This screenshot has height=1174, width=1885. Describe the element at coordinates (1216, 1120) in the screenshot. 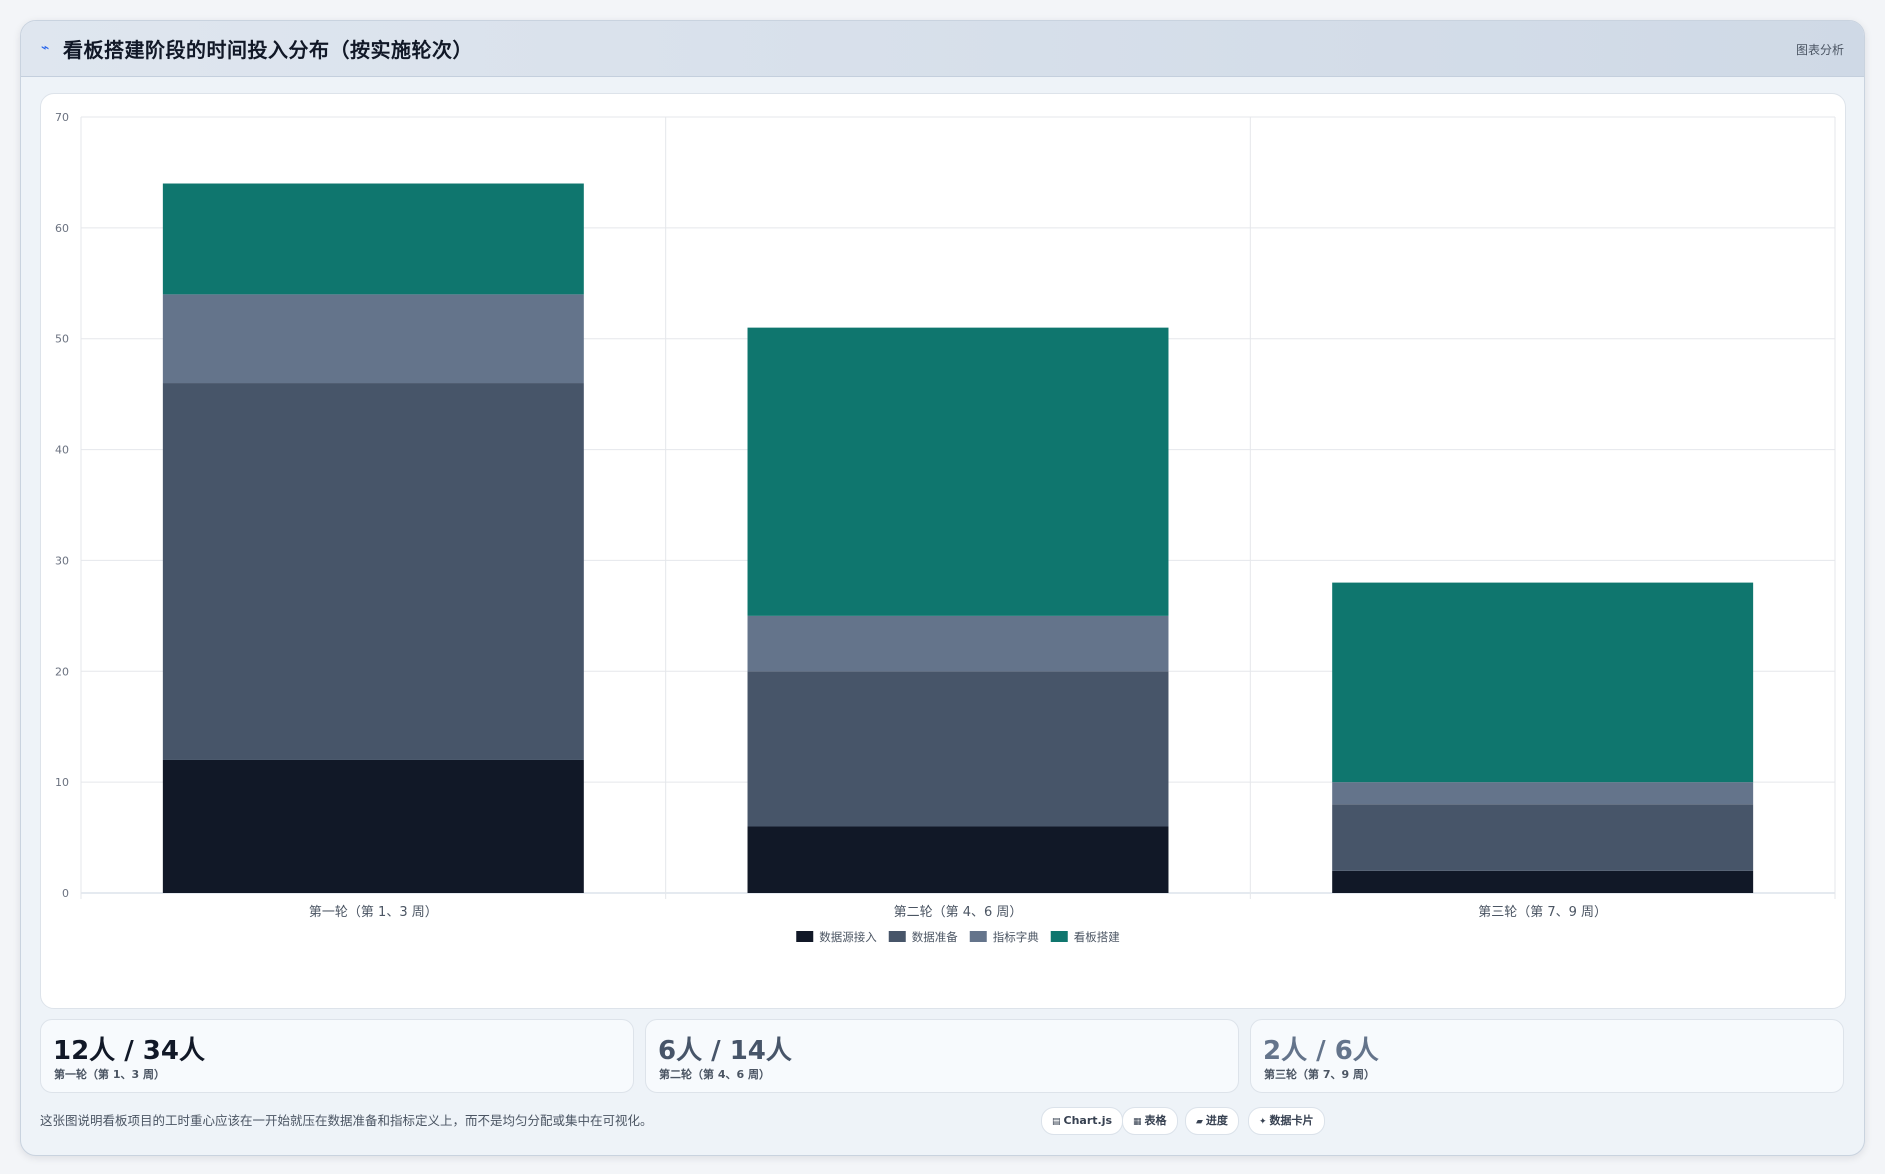

I see `chip-label: 进度` at that location.